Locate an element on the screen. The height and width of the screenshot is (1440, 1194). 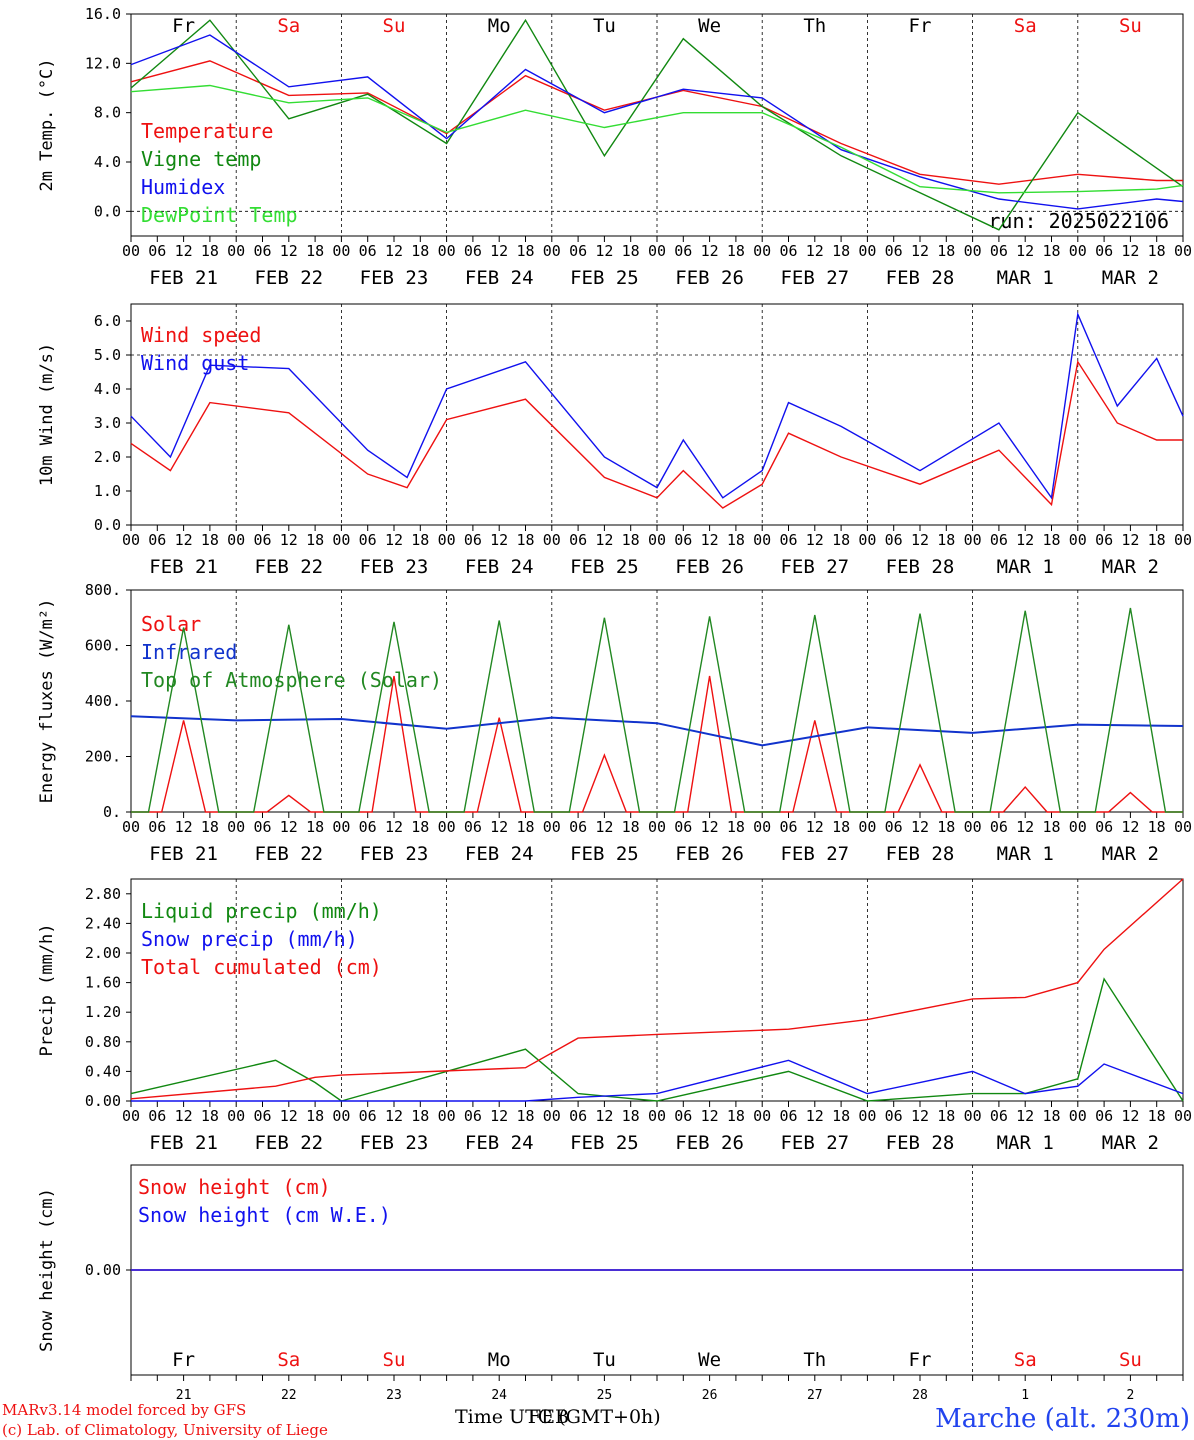
weekday-label: Sa is located at coordinates (1025, 1360).